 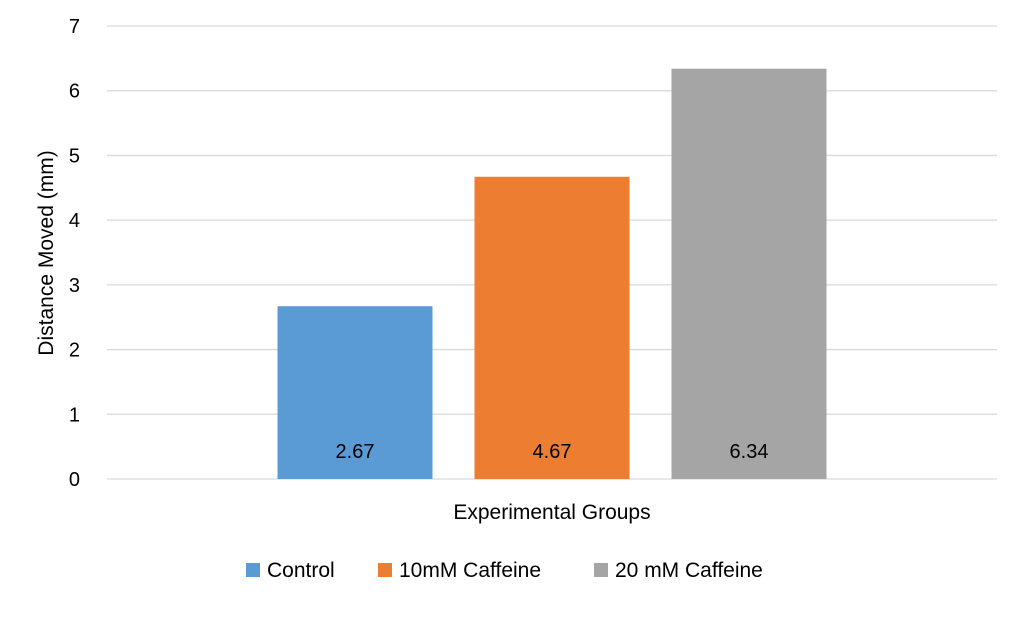 What do you see at coordinates (355, 452) in the screenshot?
I see `bar-data-label: 2.67` at bounding box center [355, 452].